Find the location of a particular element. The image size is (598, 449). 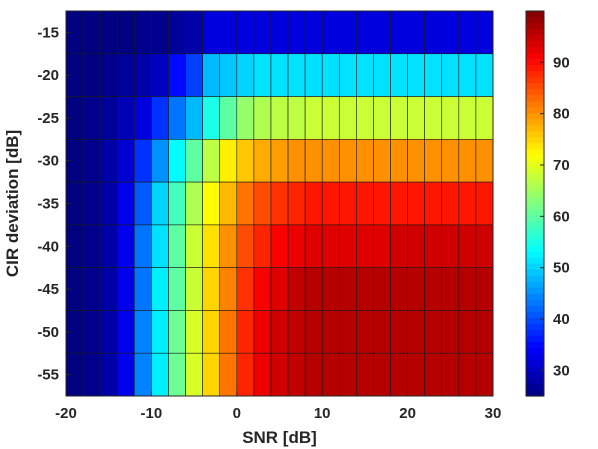

colorbar-ticks: 30 40 50 60 70 80 90 is located at coordinates (555, 216).